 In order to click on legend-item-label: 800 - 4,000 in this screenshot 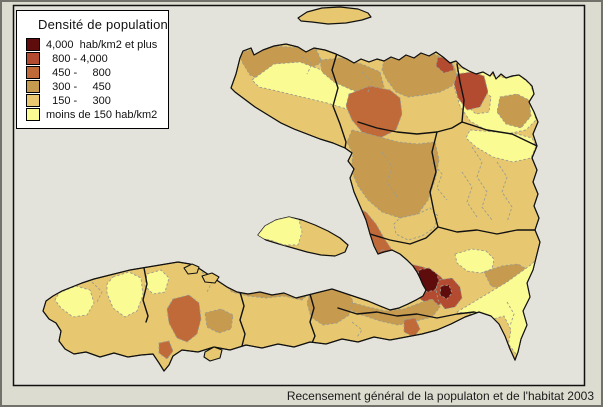, I will do `click(77, 58)`.